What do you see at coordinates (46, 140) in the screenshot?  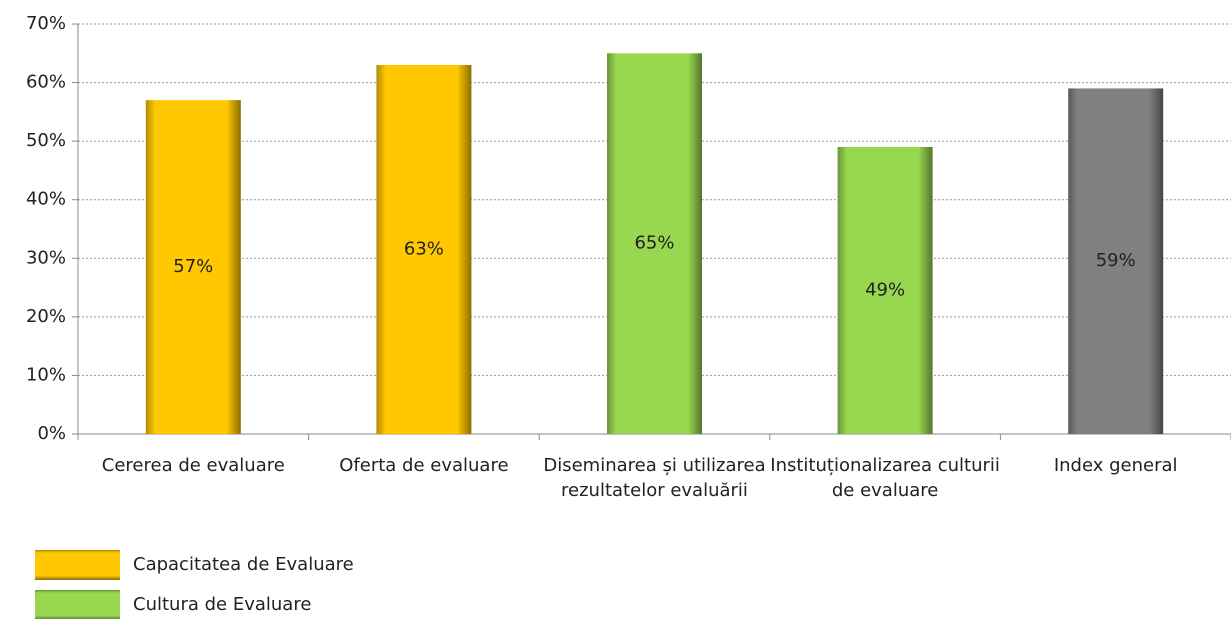 I see `y-tick-label: 50%` at bounding box center [46, 140].